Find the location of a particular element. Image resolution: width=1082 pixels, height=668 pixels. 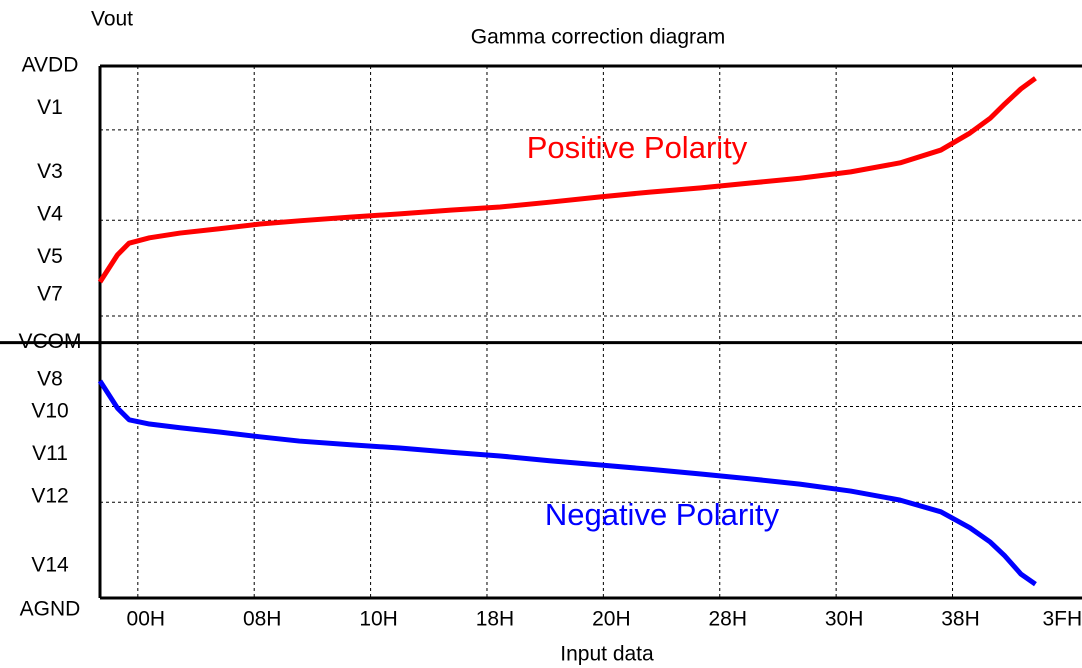

x-tick-label: 28H is located at coordinates (727, 619).